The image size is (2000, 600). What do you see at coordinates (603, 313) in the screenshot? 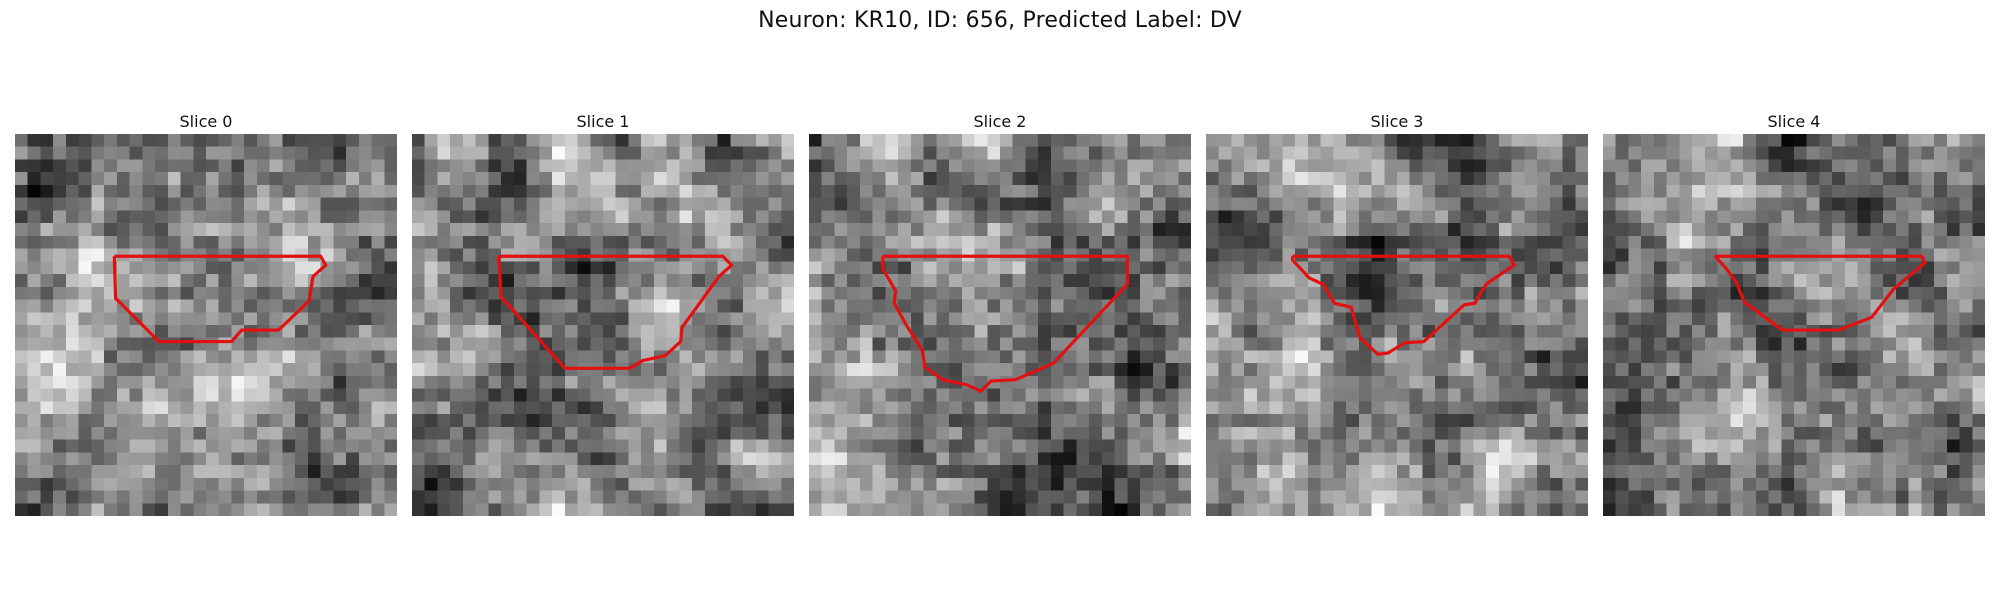
I see `panel-slice-1: Slice 1` at bounding box center [603, 313].